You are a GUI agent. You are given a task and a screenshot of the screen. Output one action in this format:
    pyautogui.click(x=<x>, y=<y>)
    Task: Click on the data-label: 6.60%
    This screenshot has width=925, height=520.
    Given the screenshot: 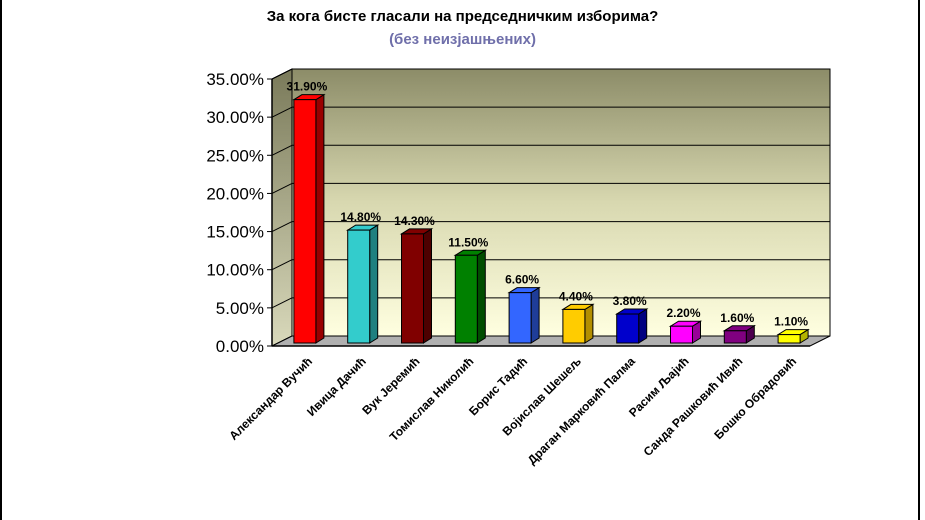 What is the action you would take?
    pyautogui.click(x=522, y=280)
    